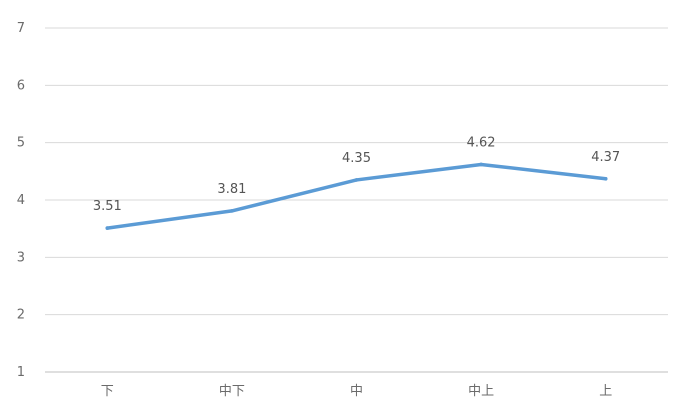 The height and width of the screenshot is (412, 680). Describe the element at coordinates (21, 315) in the screenshot. I see `y-tick-label: 2` at that location.